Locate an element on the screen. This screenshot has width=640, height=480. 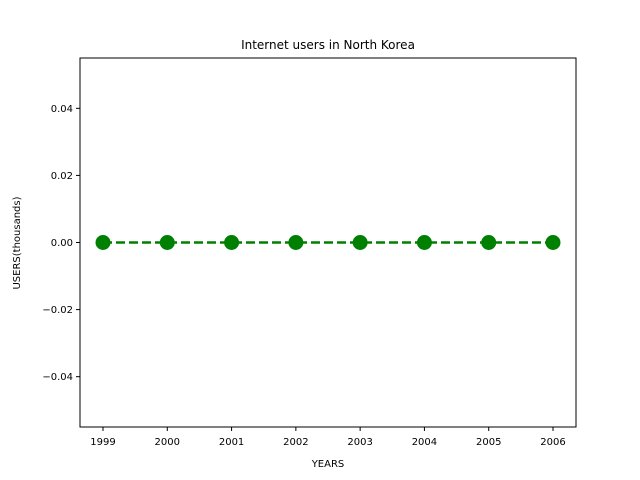
x-axis: 1999 2000 2001 2002 2003 2004 2005 2006 is located at coordinates (328, 437).